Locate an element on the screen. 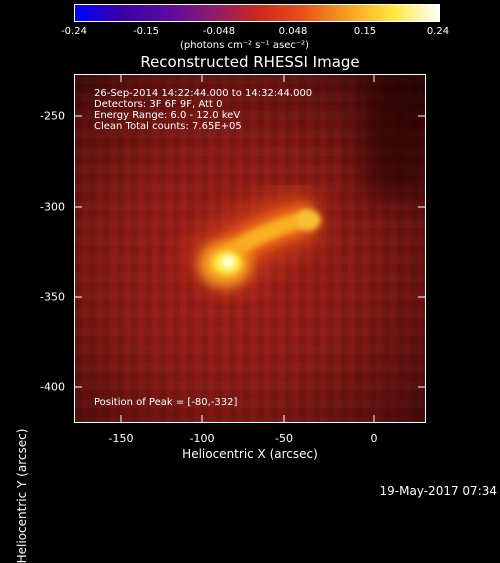  x-tick-label: -50 is located at coordinates (284, 438).